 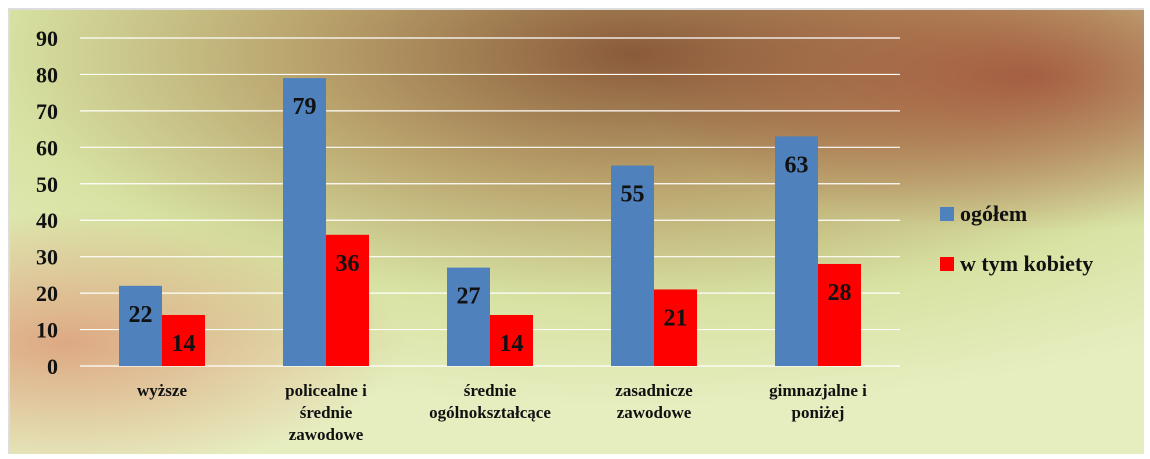 What do you see at coordinates (993, 213) in the screenshot?
I see `legend-label: ogółem` at bounding box center [993, 213].